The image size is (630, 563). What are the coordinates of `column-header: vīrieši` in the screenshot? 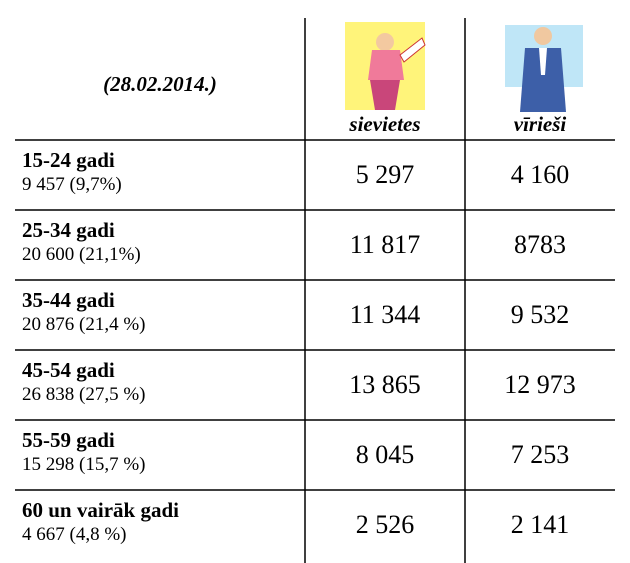 It's located at (540, 124).